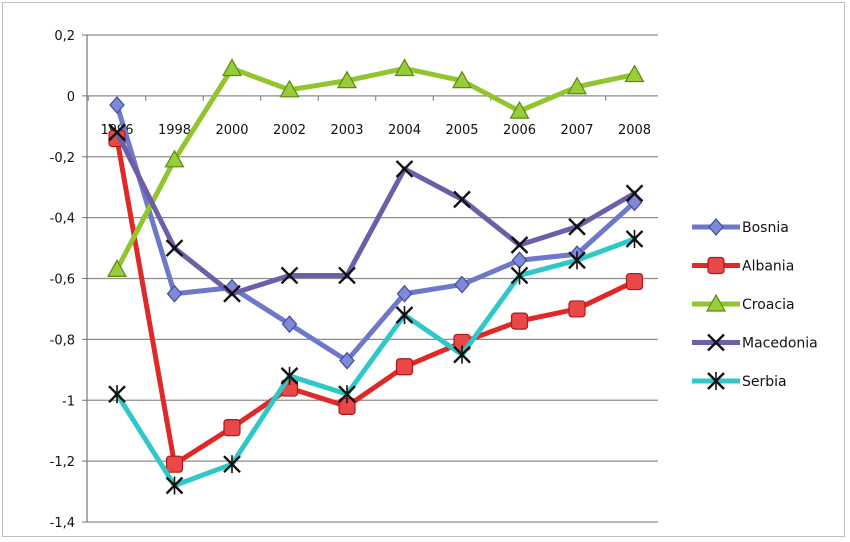 Image resolution: width=850 pixels, height=542 pixels. I want to click on x-tick-label: 2005, so click(461, 130).